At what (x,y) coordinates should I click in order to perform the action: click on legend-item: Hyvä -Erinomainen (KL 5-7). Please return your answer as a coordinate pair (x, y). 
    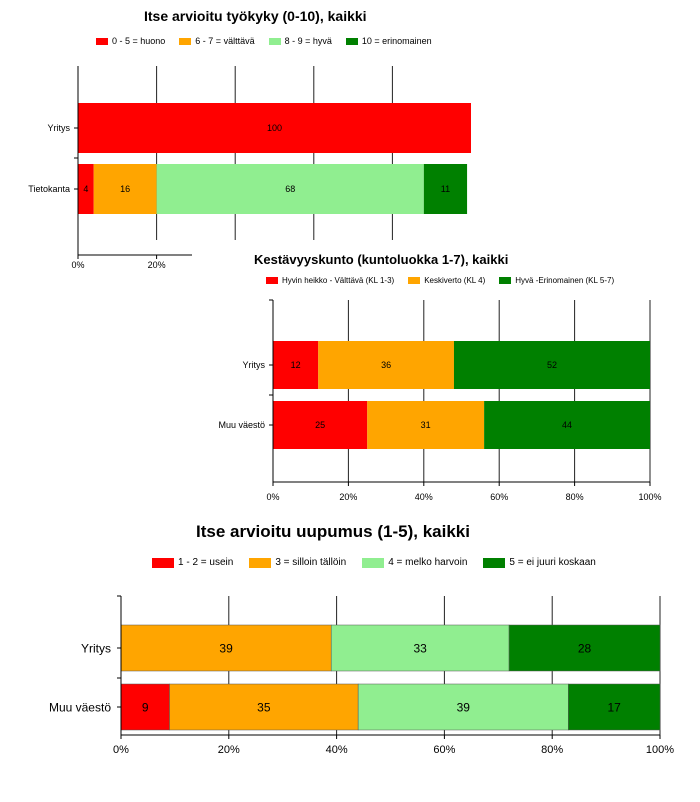
    Looking at the image, I should click on (556, 280).